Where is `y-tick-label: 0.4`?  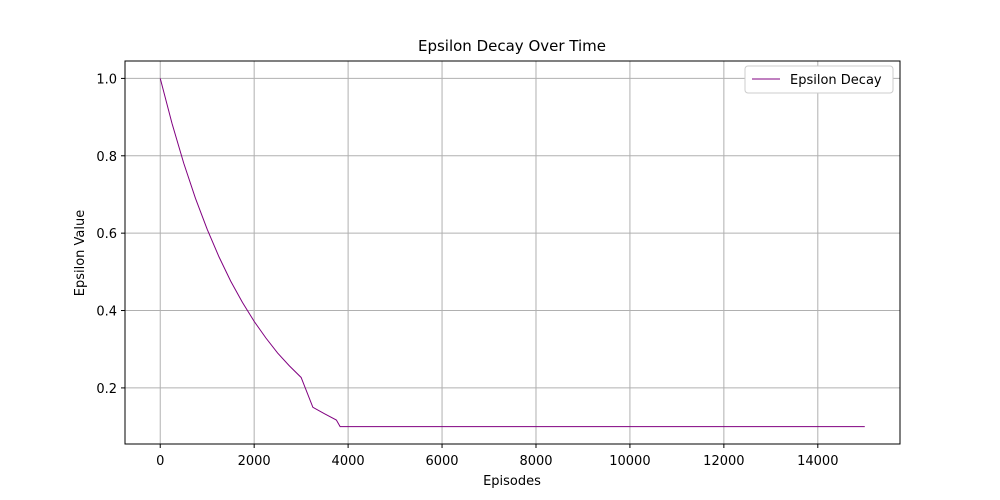
y-tick-label: 0.4 is located at coordinates (106, 312).